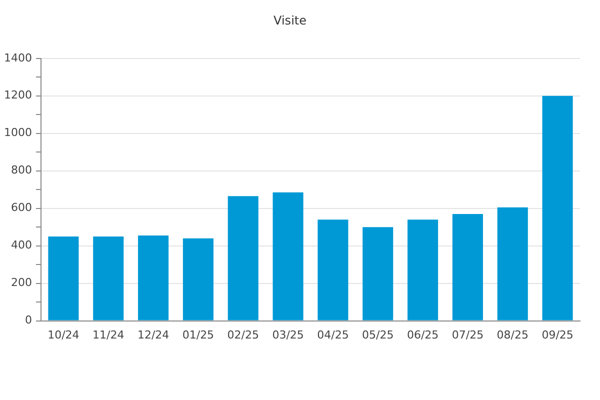  I want to click on y-tick-label: 800, so click(21, 170).